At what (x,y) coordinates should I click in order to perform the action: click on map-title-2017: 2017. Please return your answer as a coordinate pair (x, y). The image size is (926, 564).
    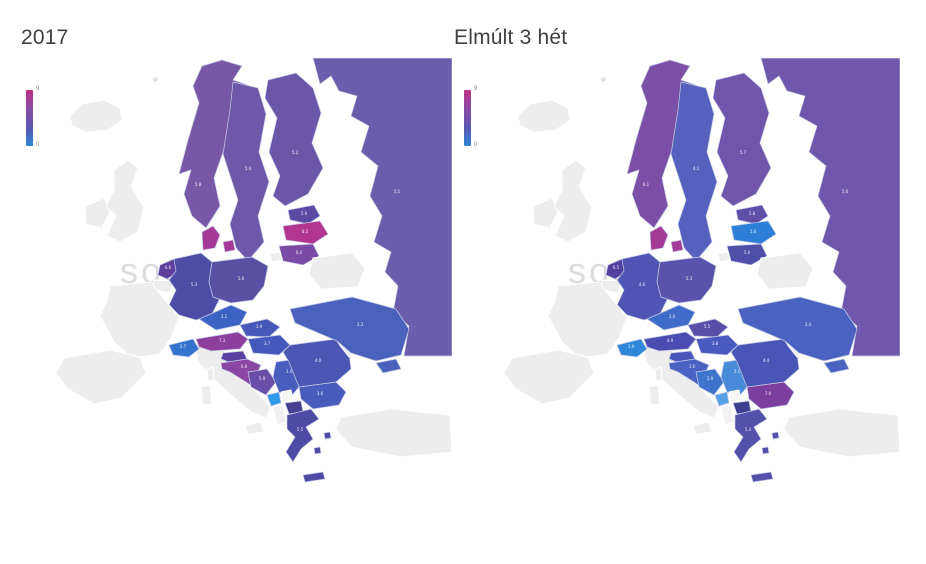
    Looking at the image, I should click on (45, 37).